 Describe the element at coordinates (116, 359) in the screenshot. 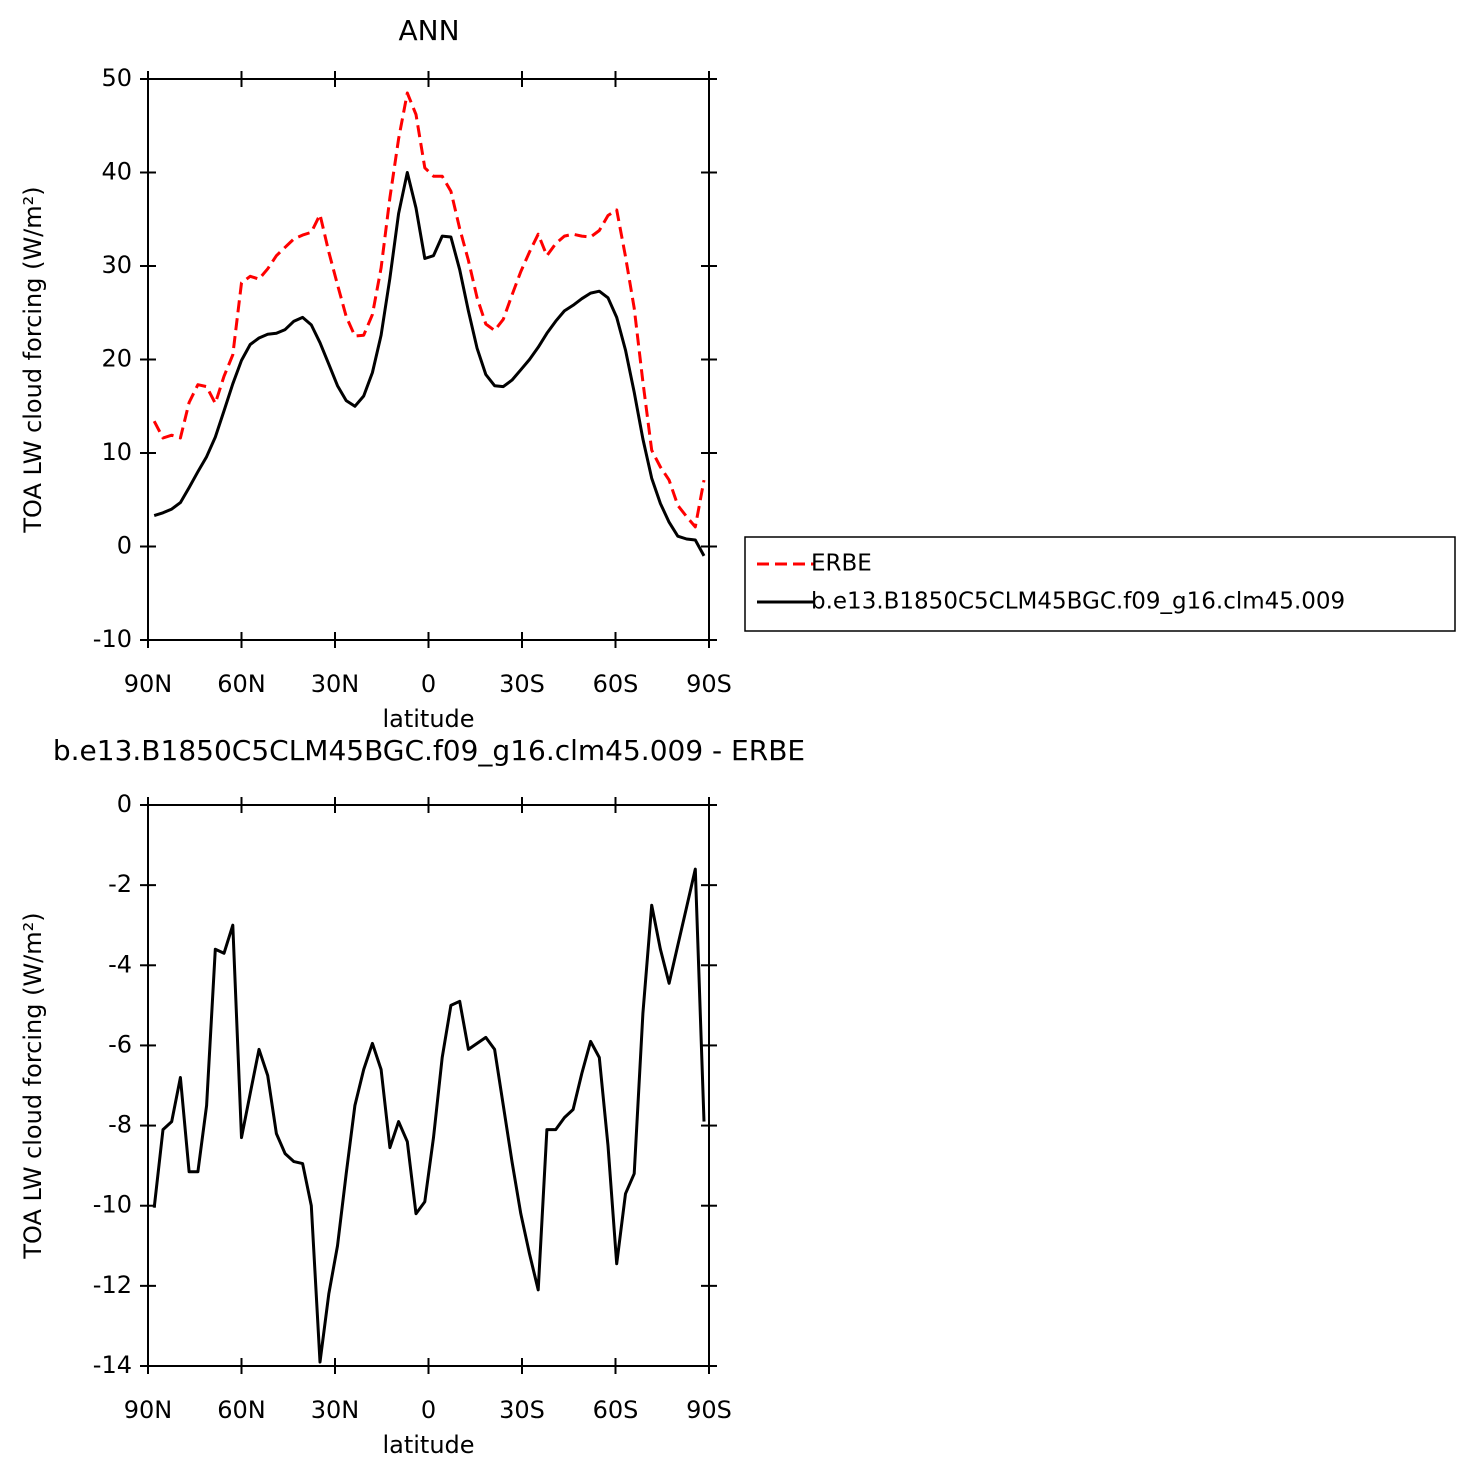

I see `y-tick-label: 20` at that location.